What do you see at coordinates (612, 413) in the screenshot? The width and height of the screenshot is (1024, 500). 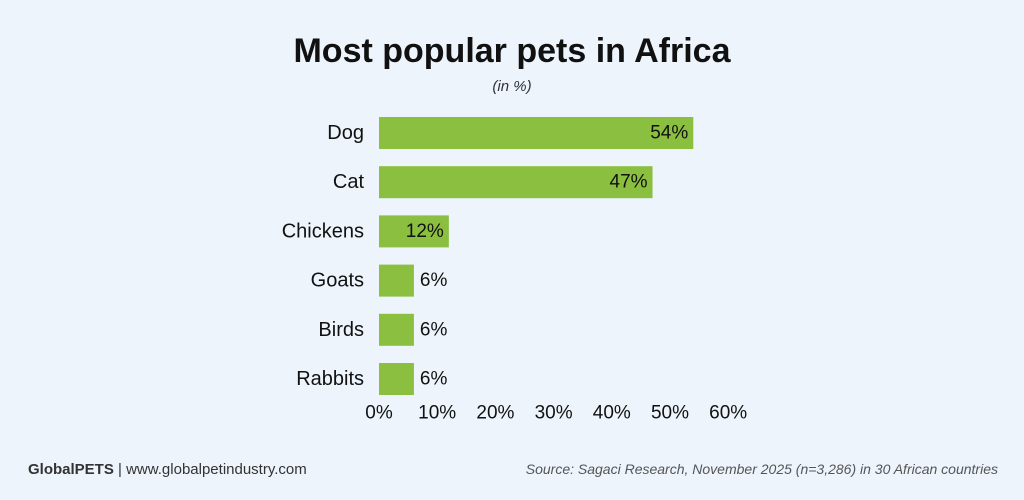 I see `x-tick-label: 40%` at bounding box center [612, 413].